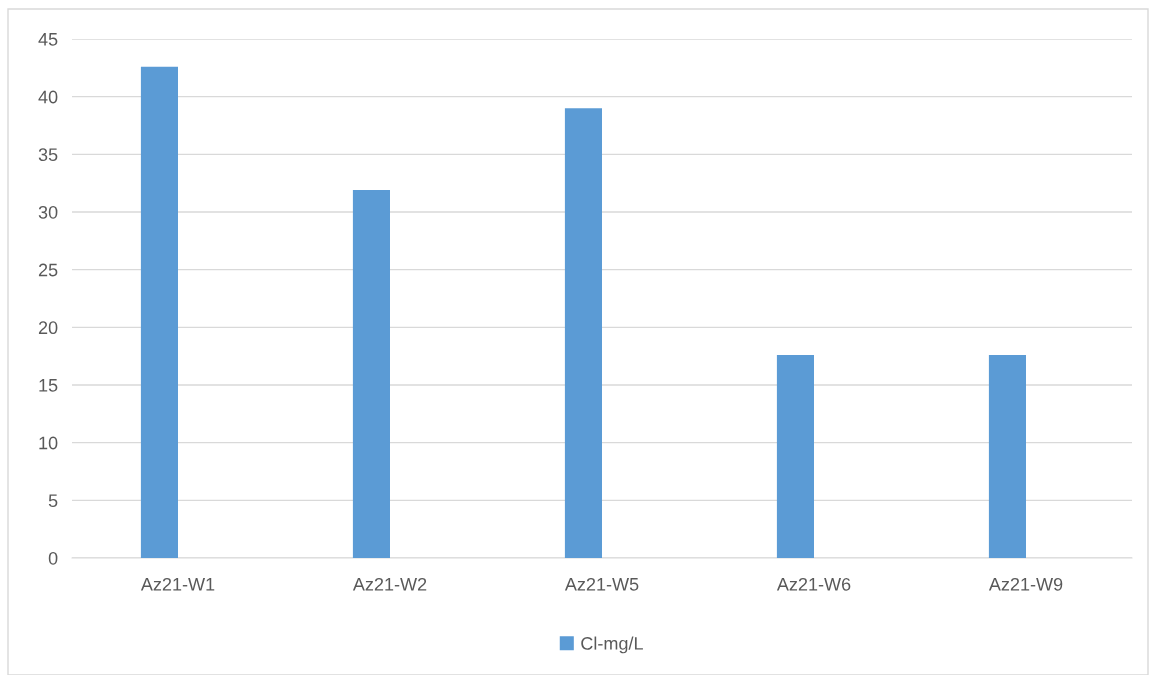 The image size is (1153, 675). I want to click on y-tick-label: 0, so click(53, 558).